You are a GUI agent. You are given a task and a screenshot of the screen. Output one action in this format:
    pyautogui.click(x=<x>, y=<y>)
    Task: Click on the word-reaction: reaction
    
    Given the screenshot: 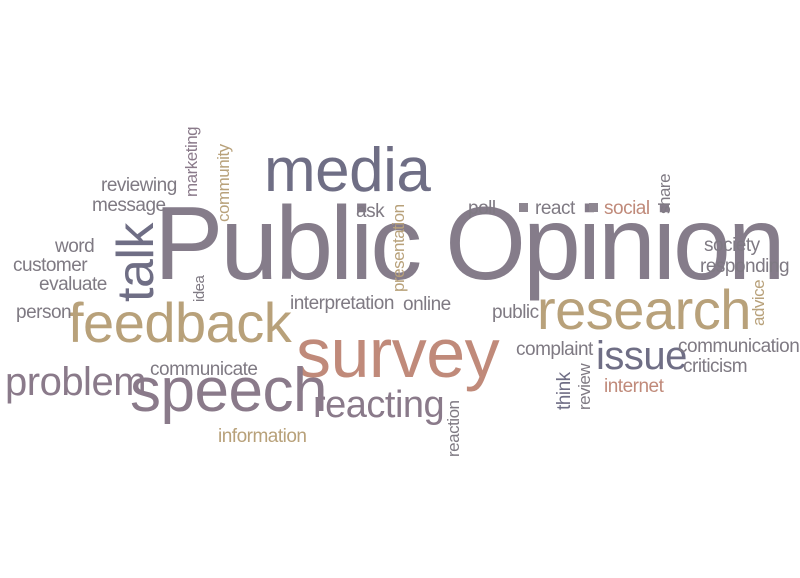 What is the action you would take?
    pyautogui.click(x=453, y=428)
    